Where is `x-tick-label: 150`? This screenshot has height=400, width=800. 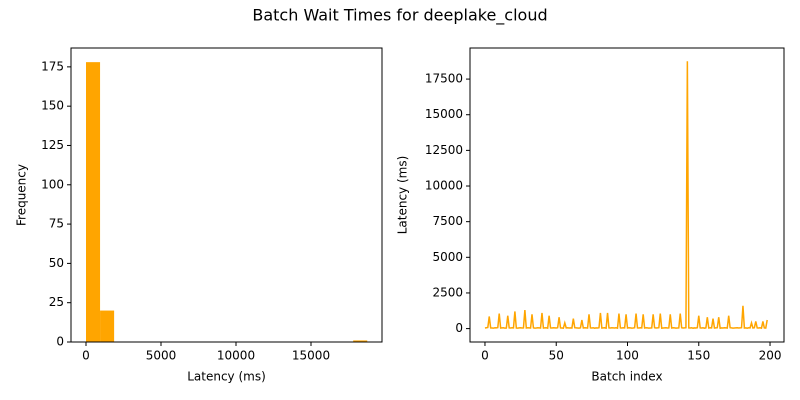 x-tick-label: 150 is located at coordinates (698, 356).